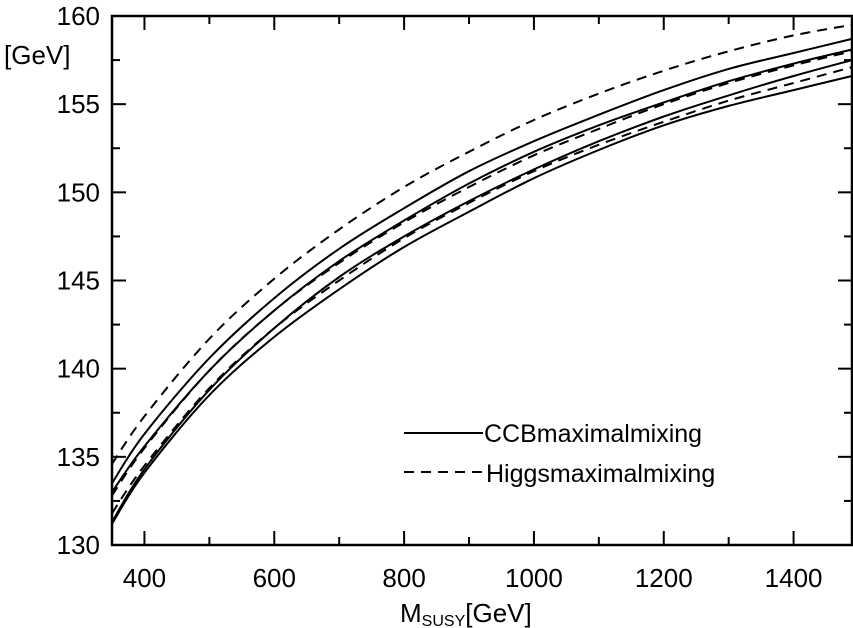 The width and height of the screenshot is (853, 628). What do you see at coordinates (78, 16) in the screenshot?
I see `y-tick-label: 160` at bounding box center [78, 16].